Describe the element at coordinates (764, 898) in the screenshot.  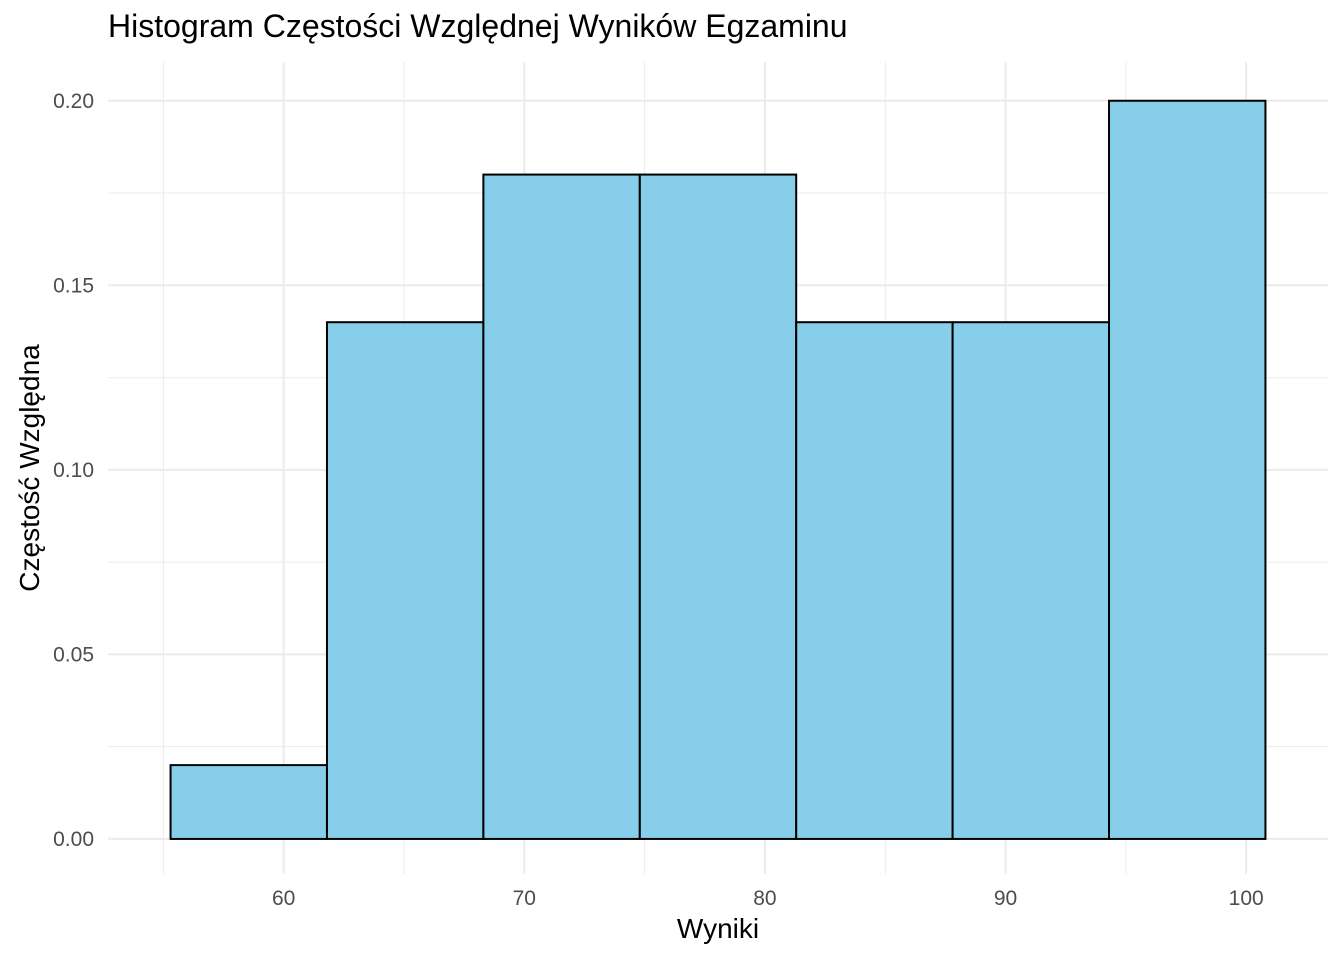
I see `x-tick-label: 80` at that location.